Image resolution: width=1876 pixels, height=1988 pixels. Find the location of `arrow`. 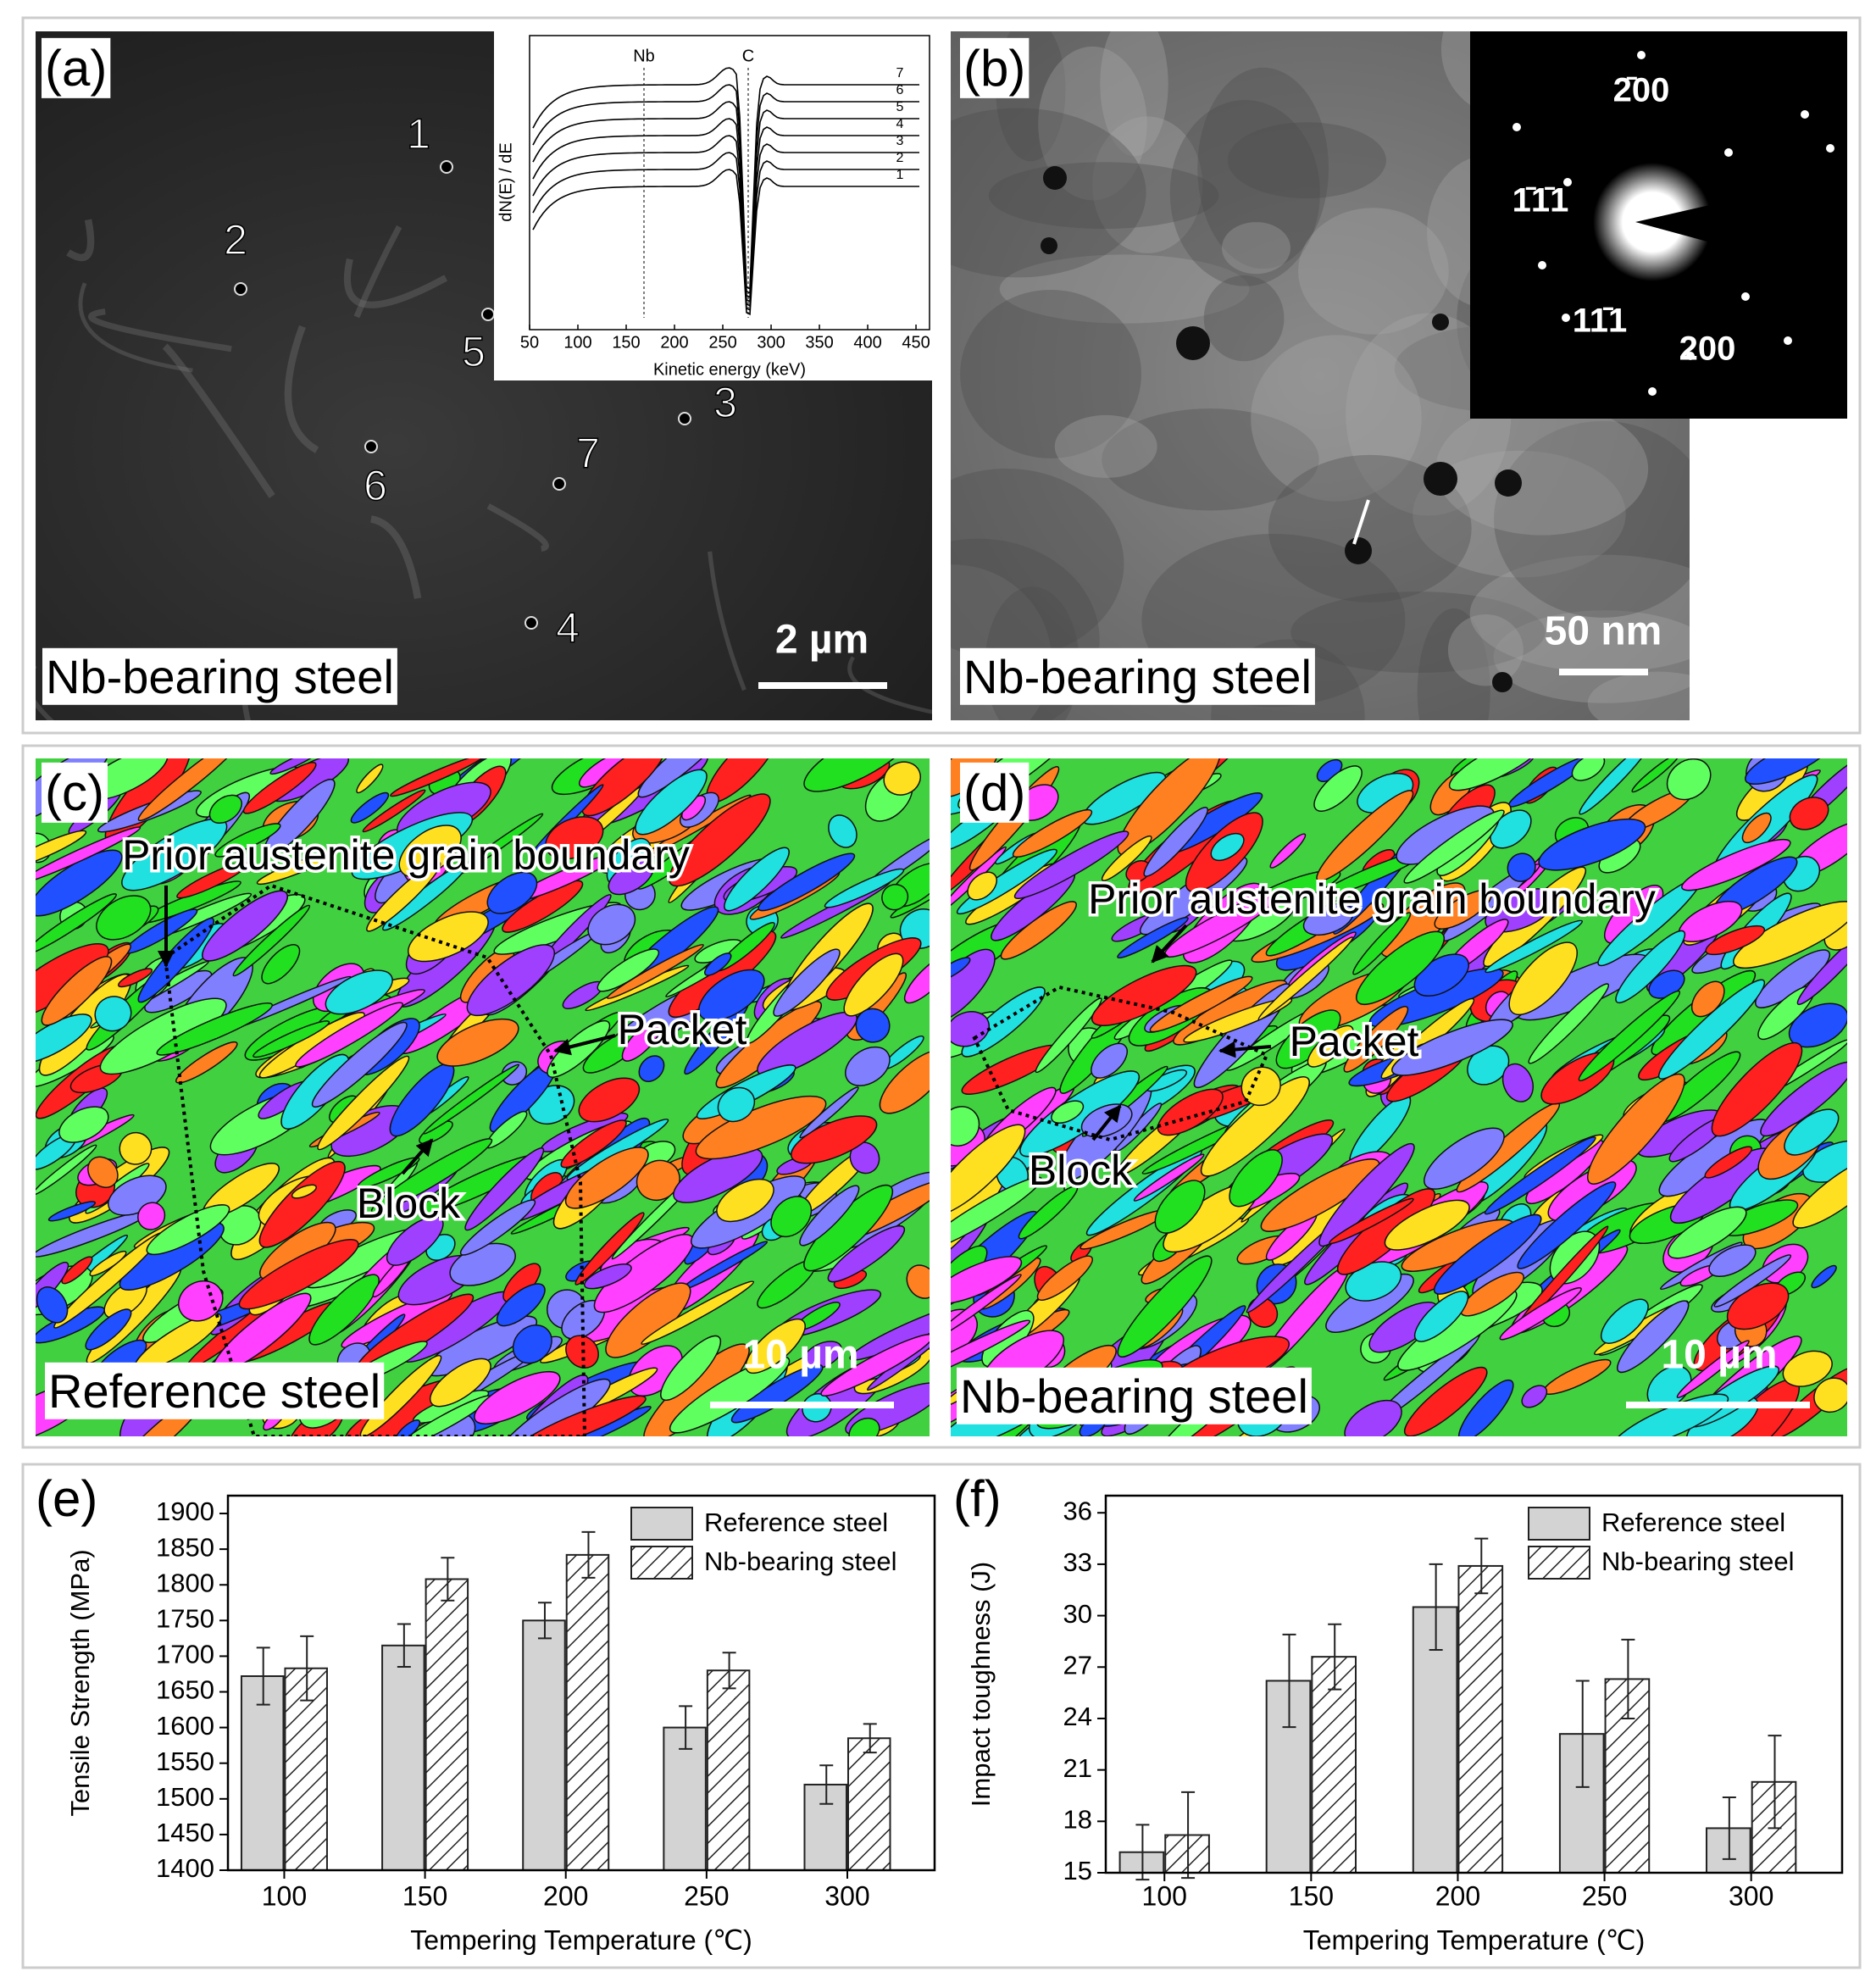

arrow is located at coordinates (417, 1156).